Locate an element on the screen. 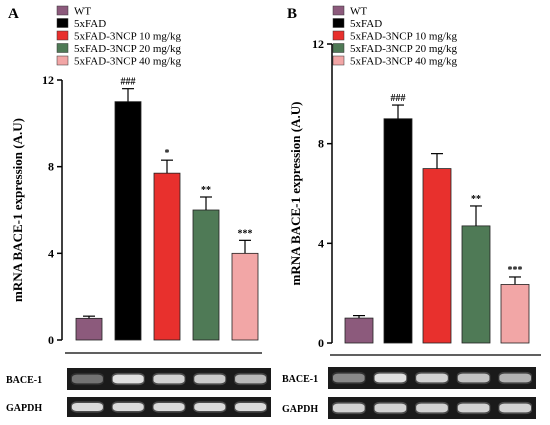  significance-label: * is located at coordinates (167, 153).